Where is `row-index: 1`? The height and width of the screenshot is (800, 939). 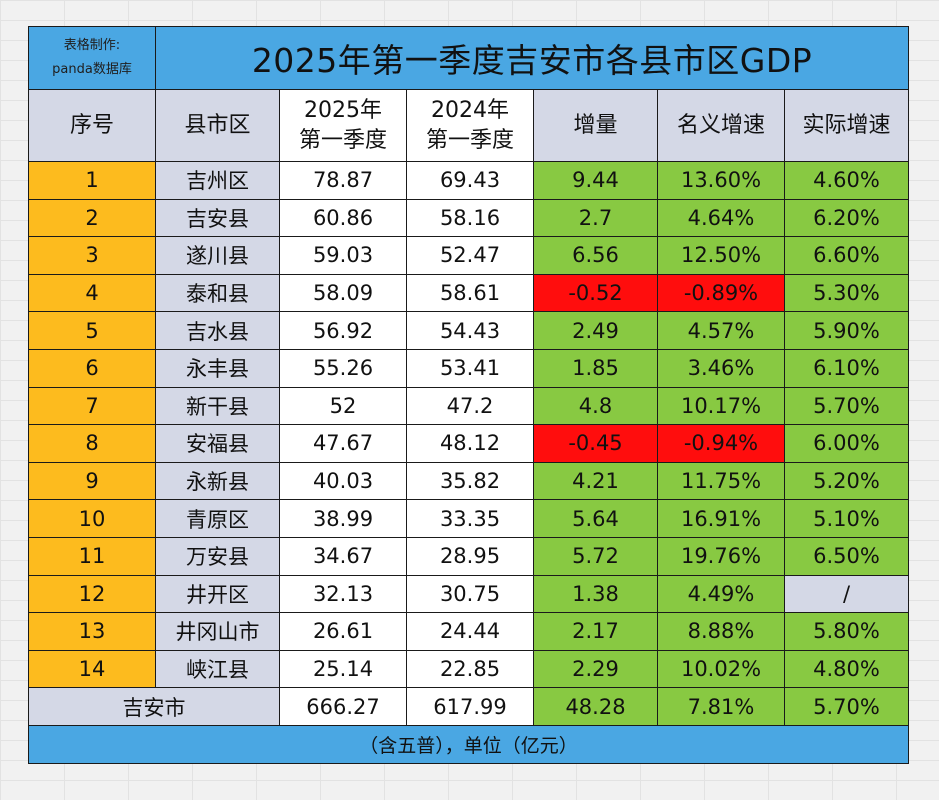
row-index: 1 is located at coordinates (92, 180).